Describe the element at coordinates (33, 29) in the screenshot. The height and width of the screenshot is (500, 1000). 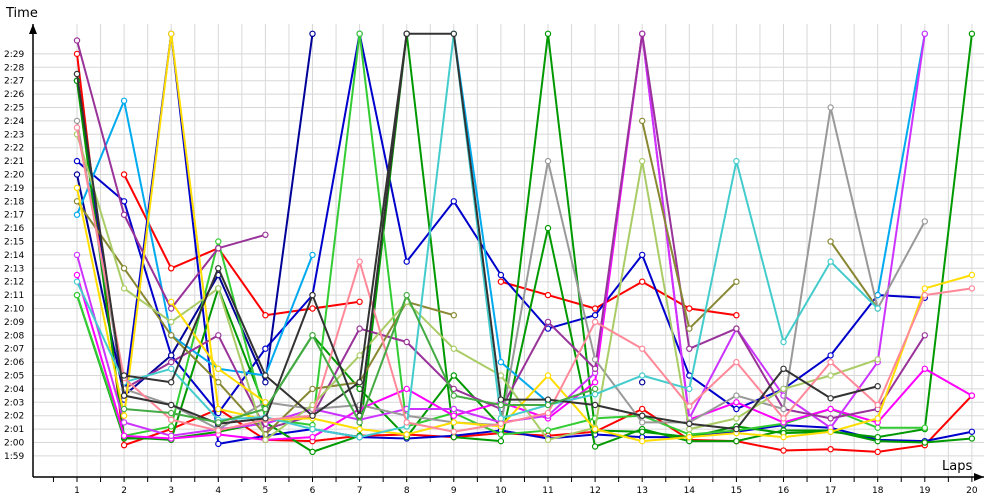
I see `y-axis-arrow` at that location.